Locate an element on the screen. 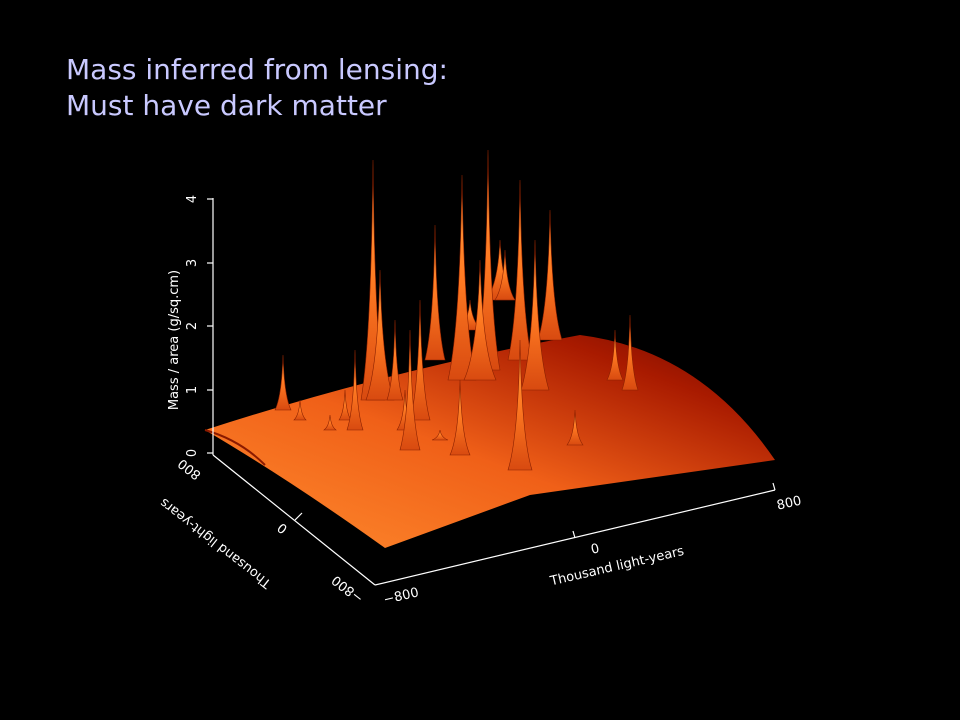 The width and height of the screenshot is (960, 720). y-tick-label: 800 is located at coordinates (189, 468).